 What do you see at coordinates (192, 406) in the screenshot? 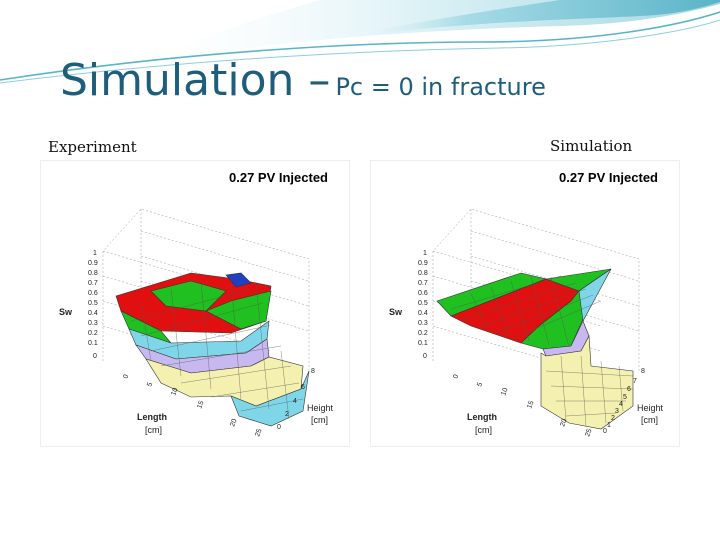
I see `experiment-length-ticks: 0 5 10 15 20 25` at bounding box center [192, 406].